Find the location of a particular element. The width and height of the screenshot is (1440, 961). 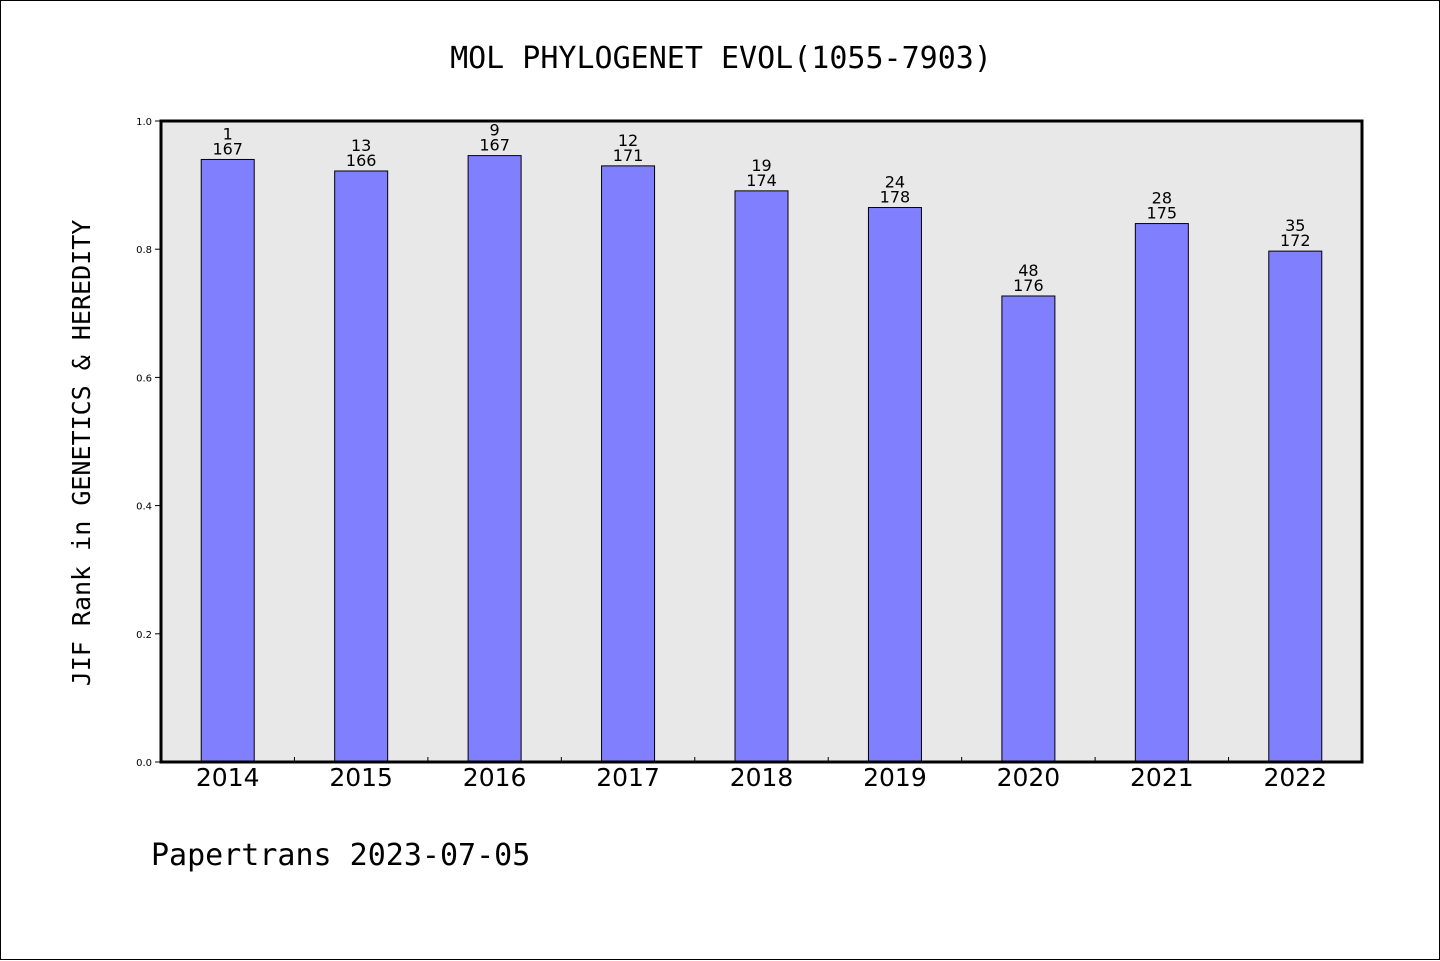

rank-label-2014: 1 is located at coordinates (228, 133).